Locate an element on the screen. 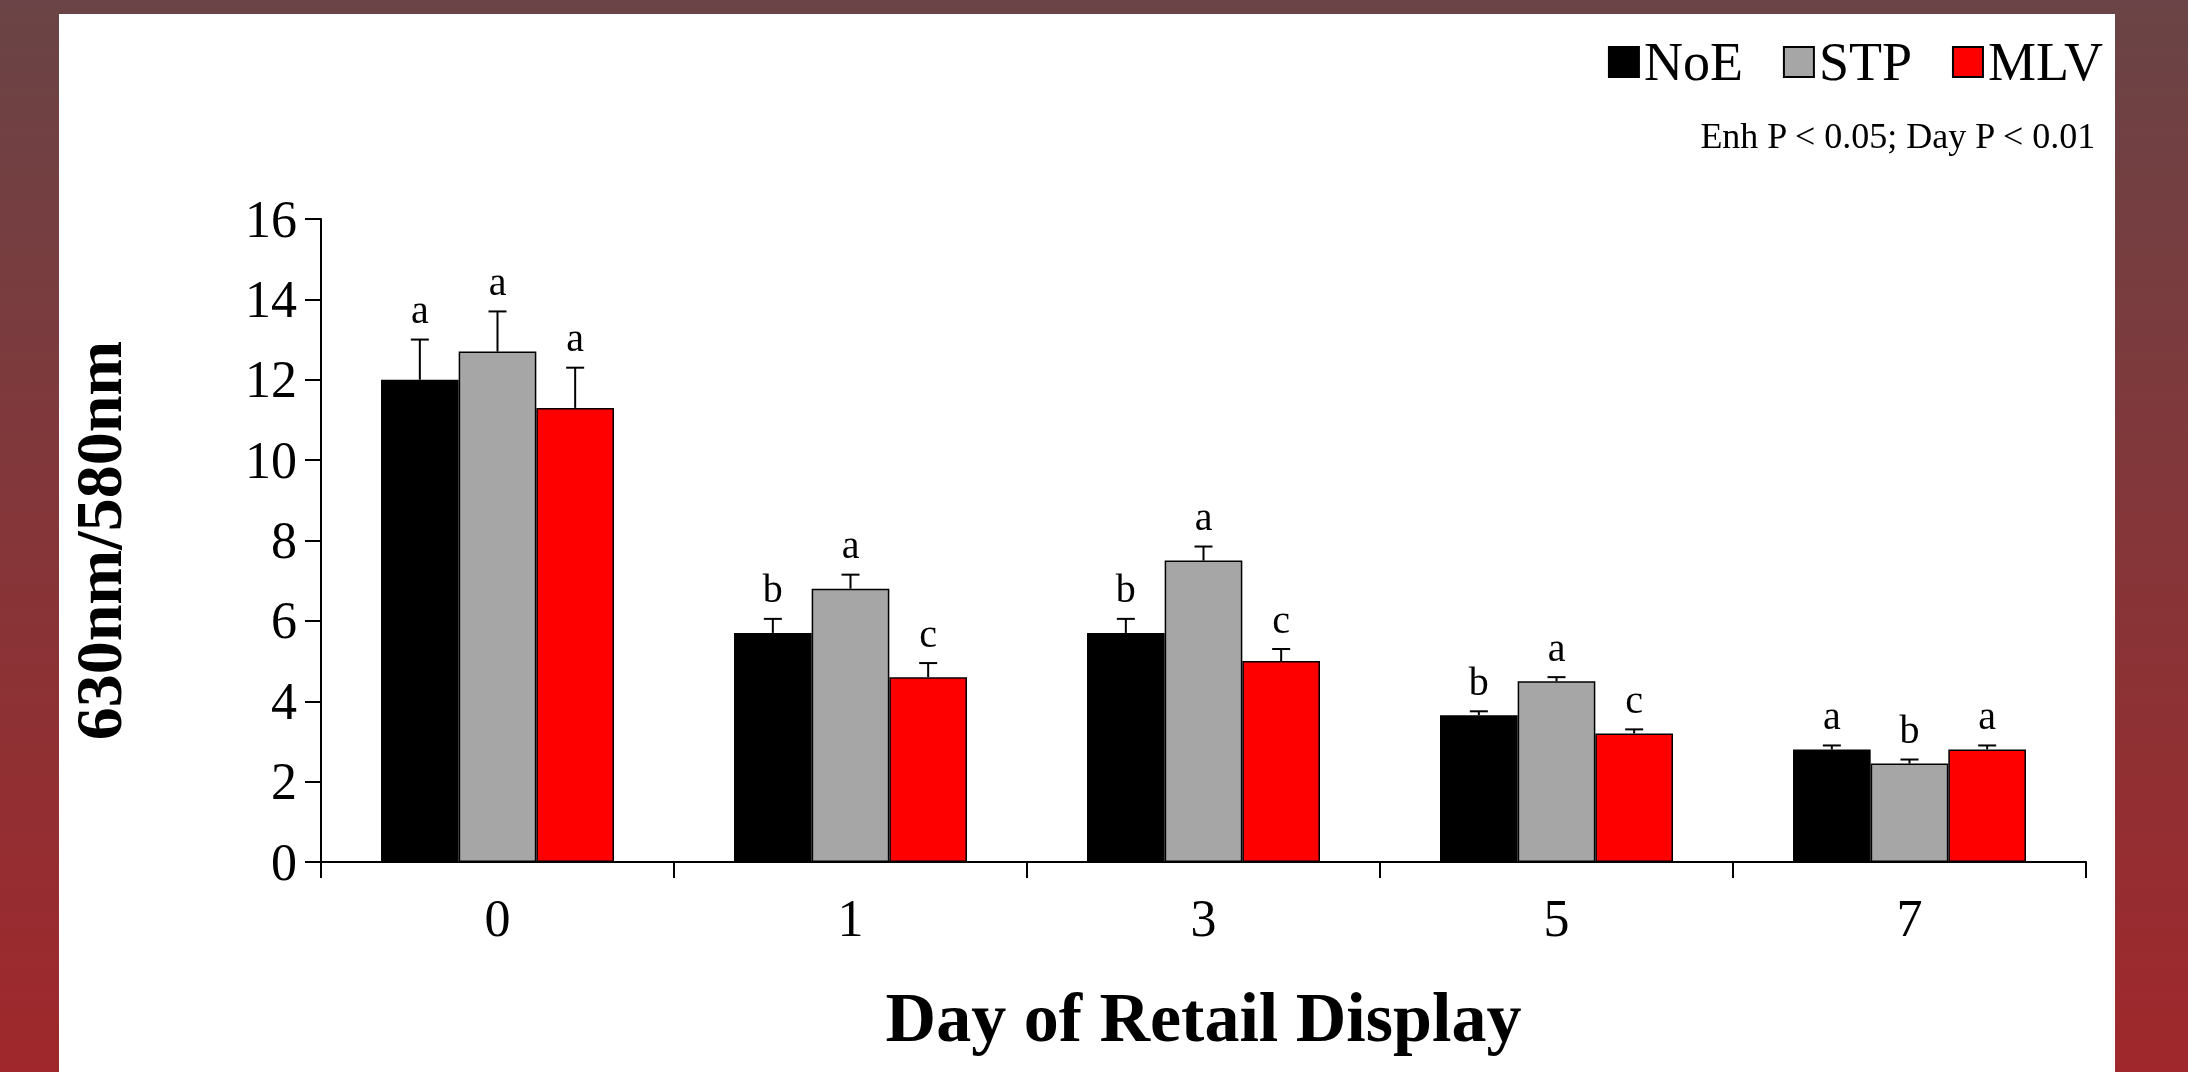 This screenshot has width=2188, height=1072. y-tick-label: 16 is located at coordinates (271, 219).